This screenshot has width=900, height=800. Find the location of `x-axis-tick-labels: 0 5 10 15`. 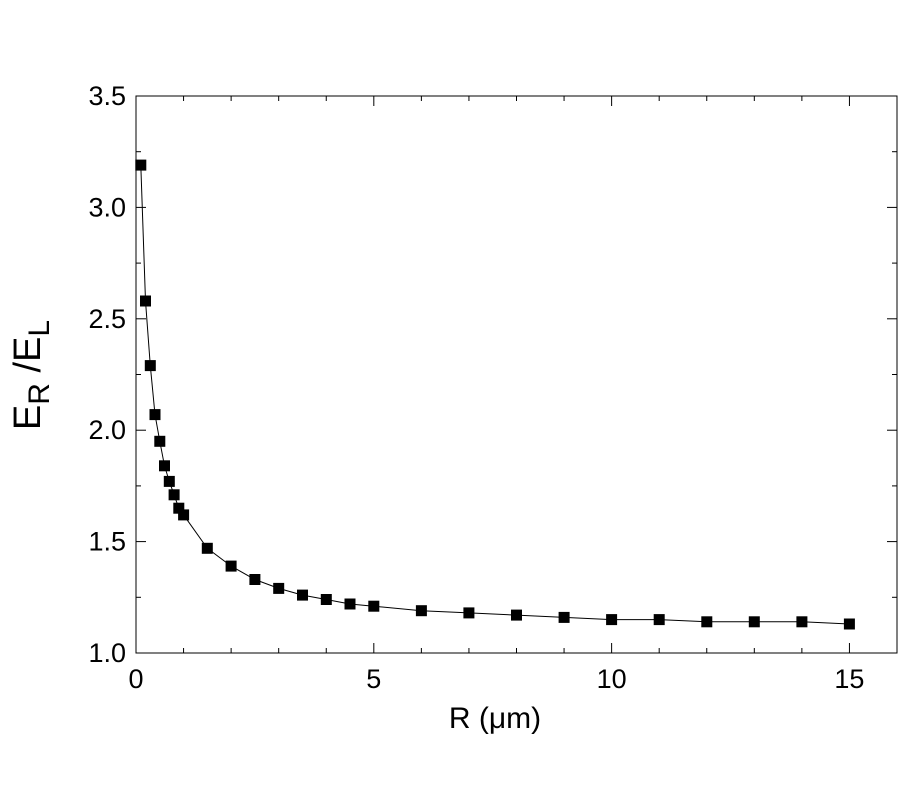

x-axis-tick-labels: 0 5 10 15 is located at coordinates (496, 679).